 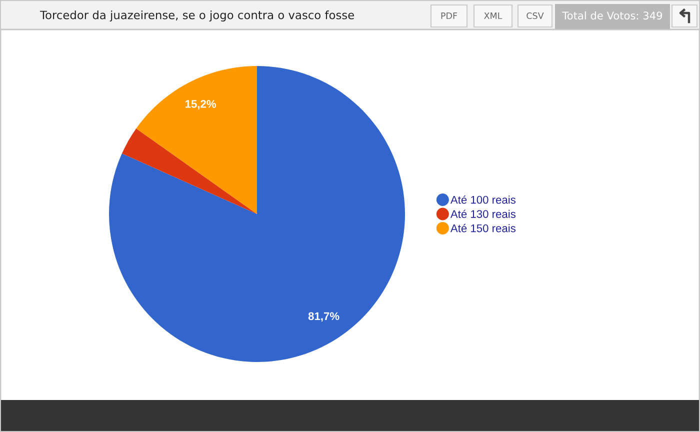 I want to click on legend-label: Até 150 reais, so click(x=483, y=228).